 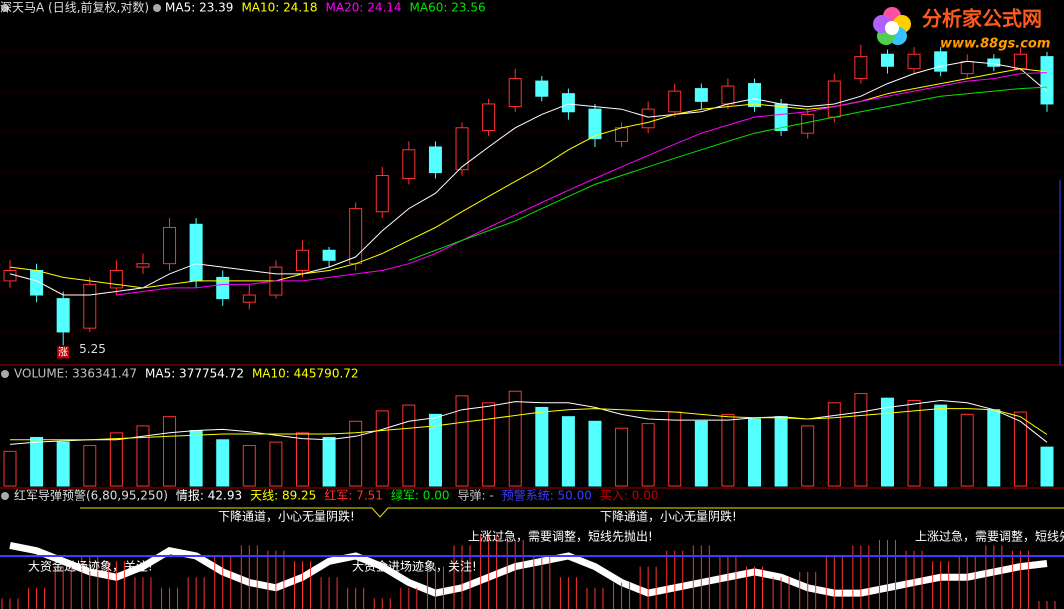 I want to click on legend-label: MA5: 23.39, so click(x=199, y=8).